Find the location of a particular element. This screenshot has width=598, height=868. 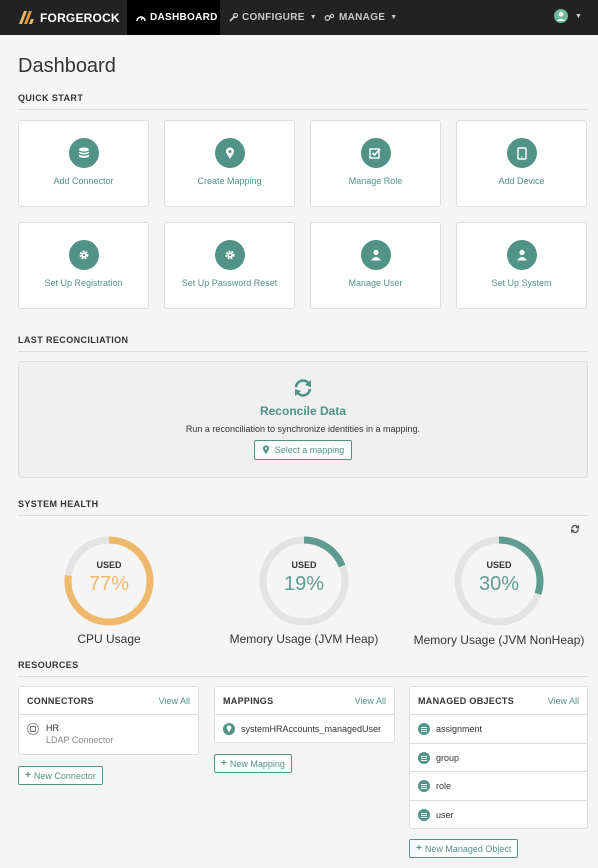

card-label: Set Up Password Reset is located at coordinates (229, 283).